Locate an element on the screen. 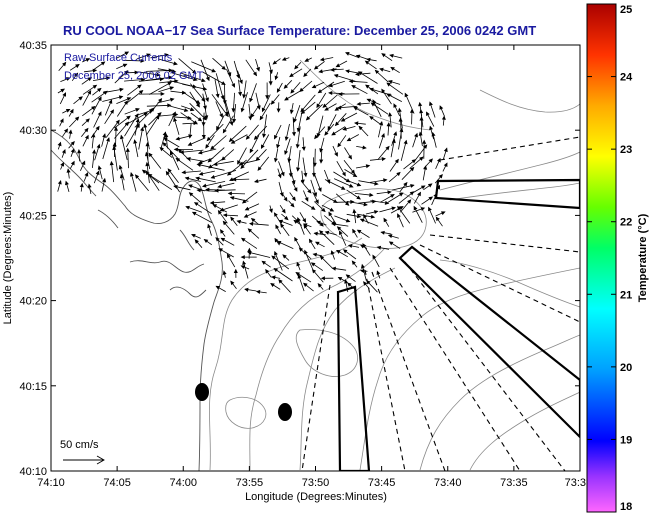 The height and width of the screenshot is (518, 651). x-tick-label: 74:00 is located at coordinates (183, 483).